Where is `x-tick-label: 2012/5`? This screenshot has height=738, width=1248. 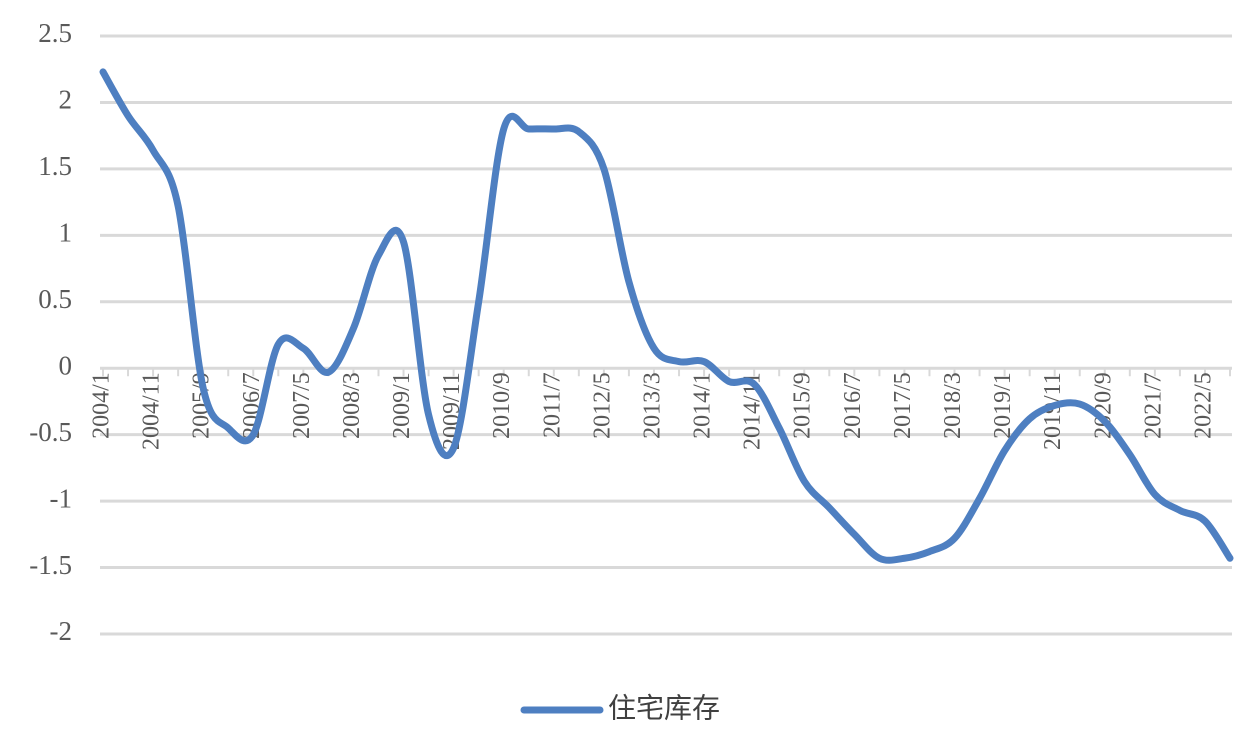
x-tick-label: 2012/5 is located at coordinates (602, 405).